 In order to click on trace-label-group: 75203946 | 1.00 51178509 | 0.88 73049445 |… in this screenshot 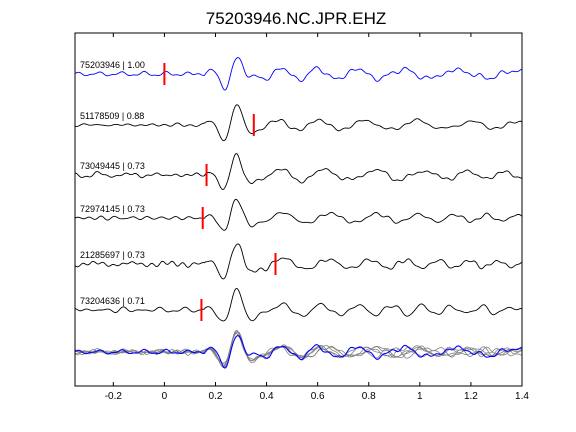, I will do `click(112, 183)`.